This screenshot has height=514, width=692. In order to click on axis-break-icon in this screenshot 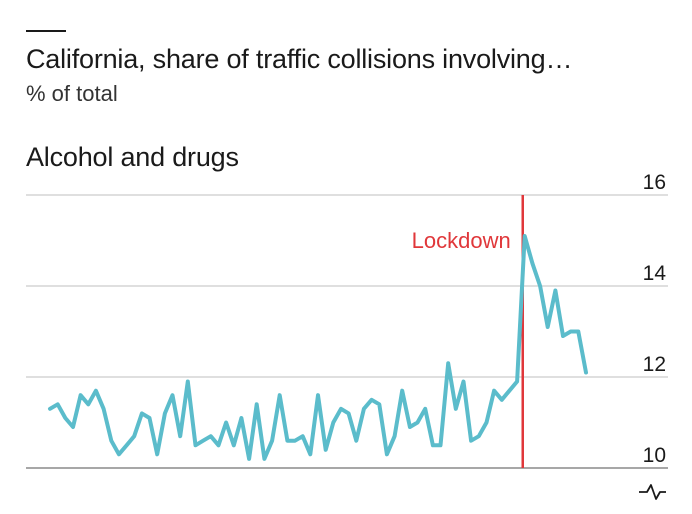, I will do `click(652, 492)`.